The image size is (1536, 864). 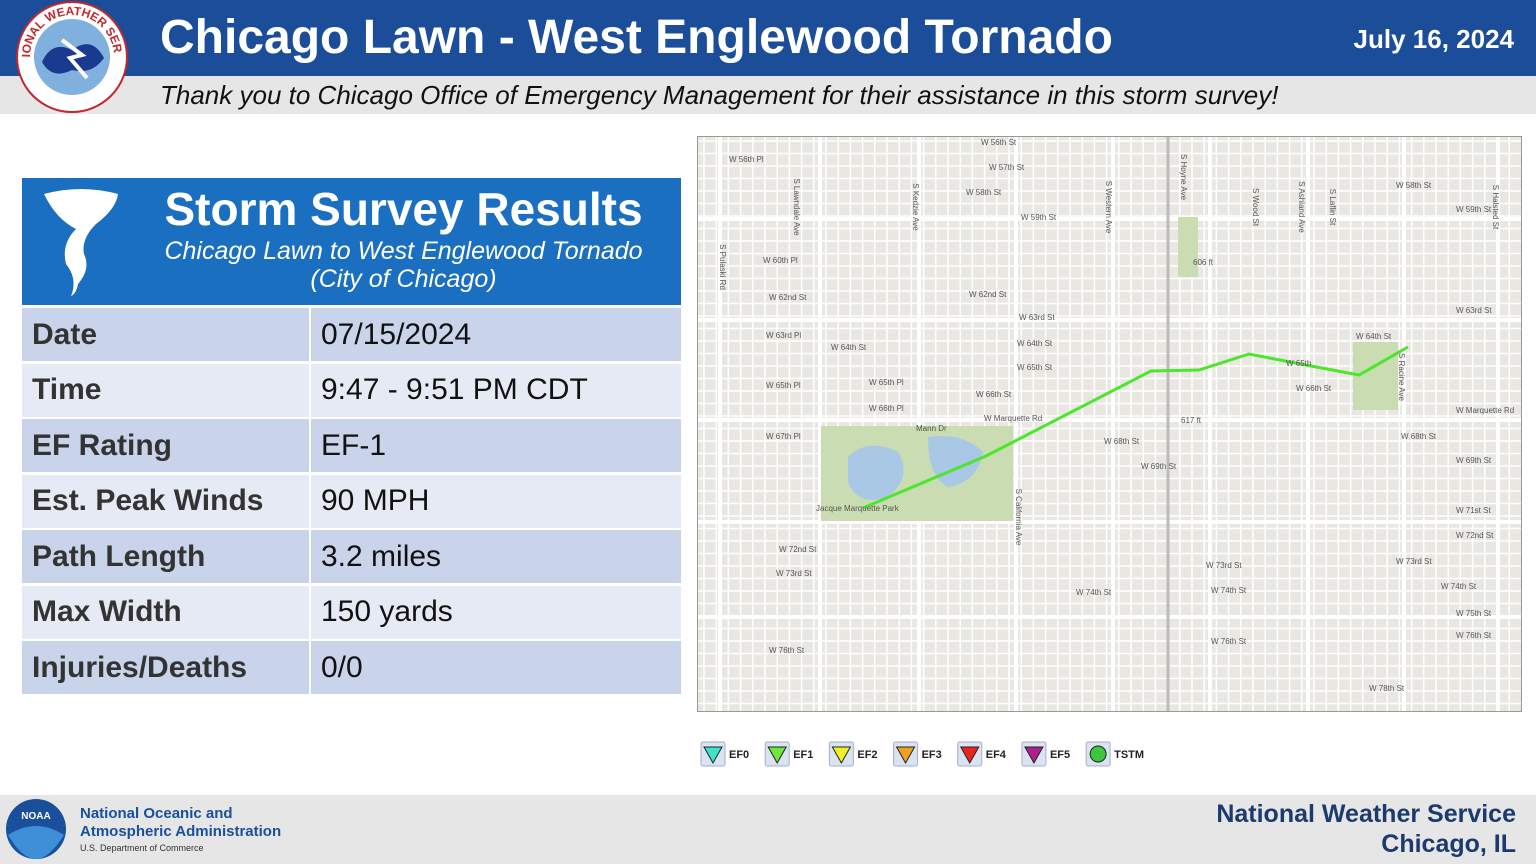 I want to click on noaa-badge: NOAA, so click(x=35, y=816).